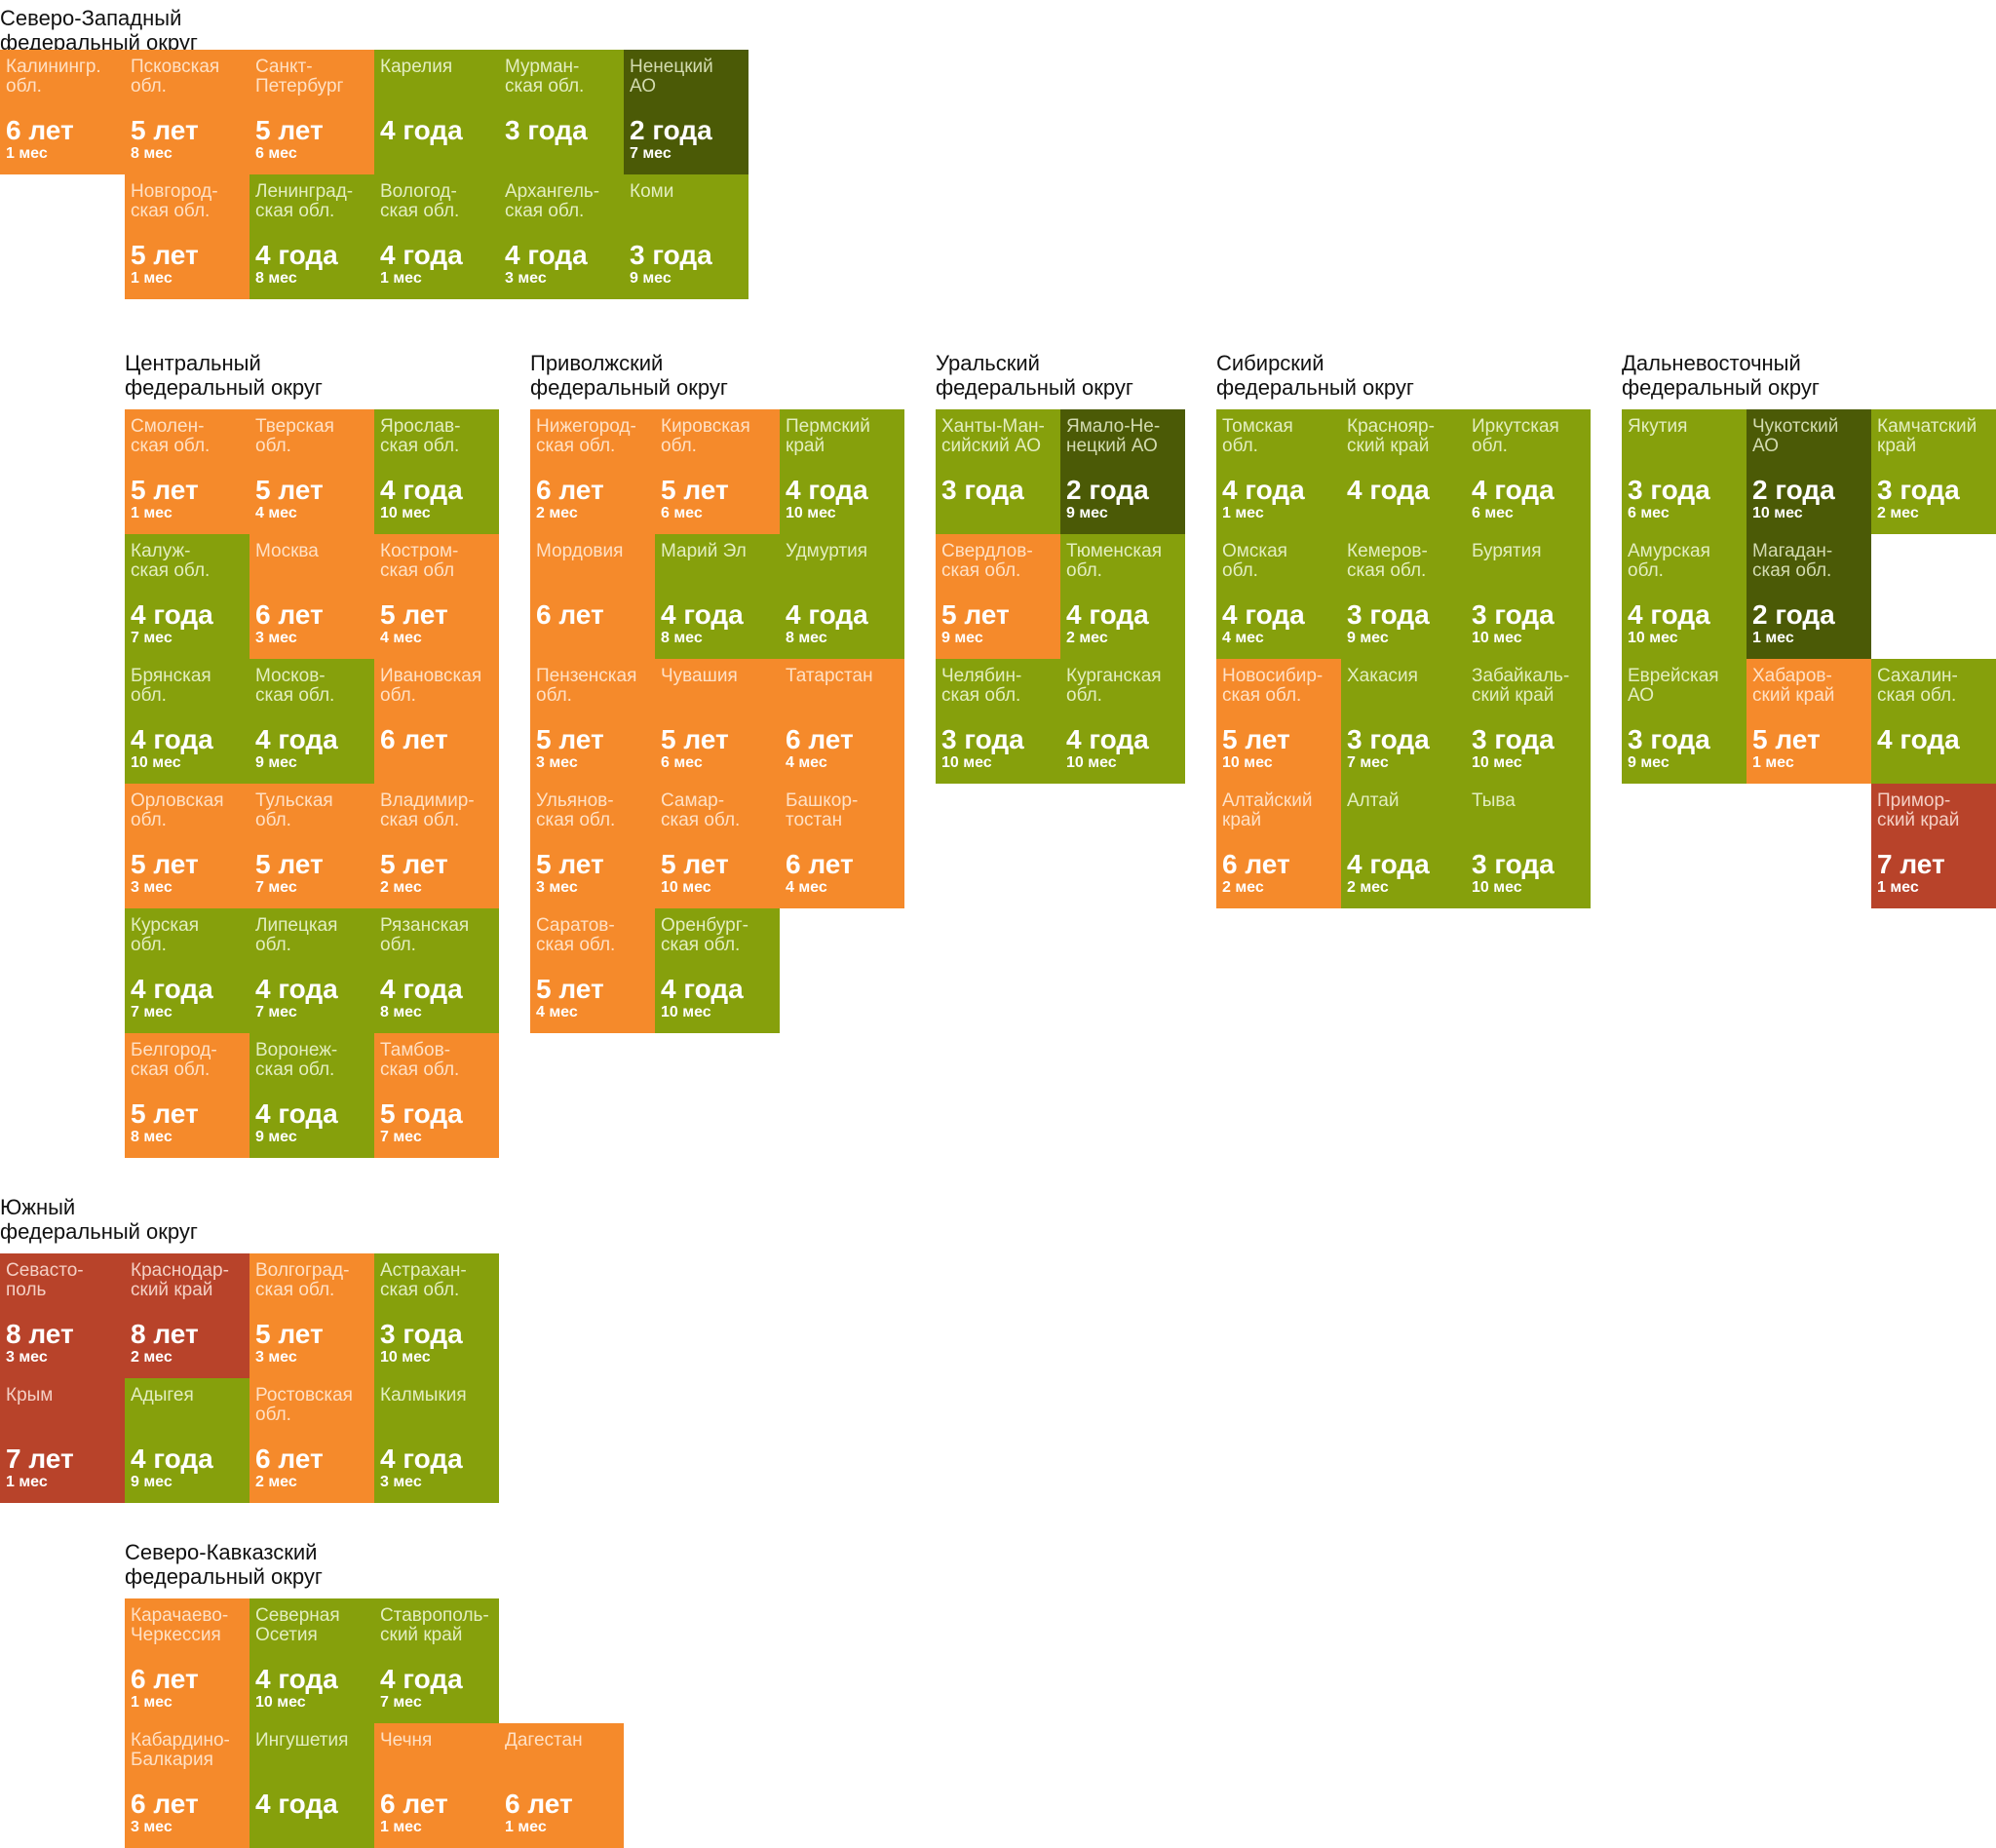 The width and height of the screenshot is (1996, 1848). What do you see at coordinates (312, 1095) in the screenshot?
I see `region-tile: Воронеж- ская обл. 4 года 9 мес` at bounding box center [312, 1095].